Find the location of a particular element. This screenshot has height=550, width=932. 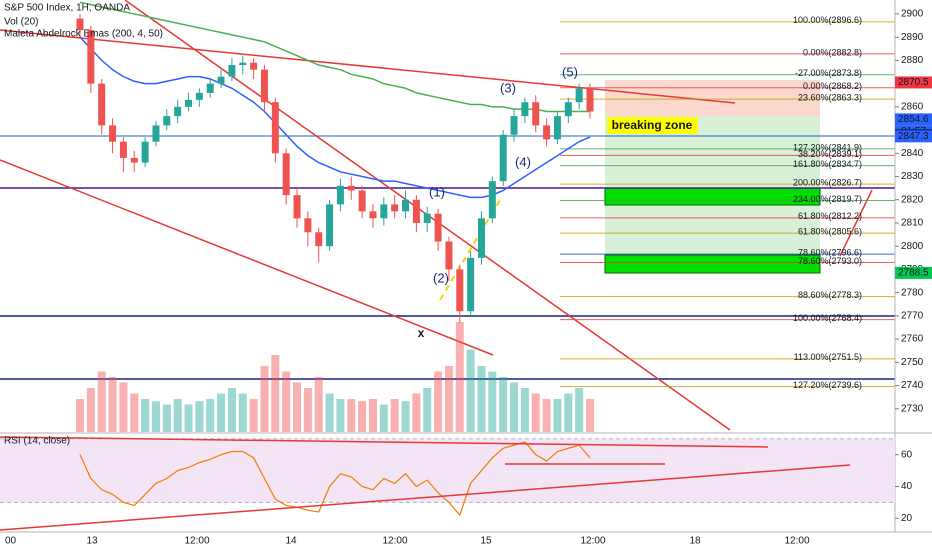

x-tick-label: 00 is located at coordinates (11, 541).